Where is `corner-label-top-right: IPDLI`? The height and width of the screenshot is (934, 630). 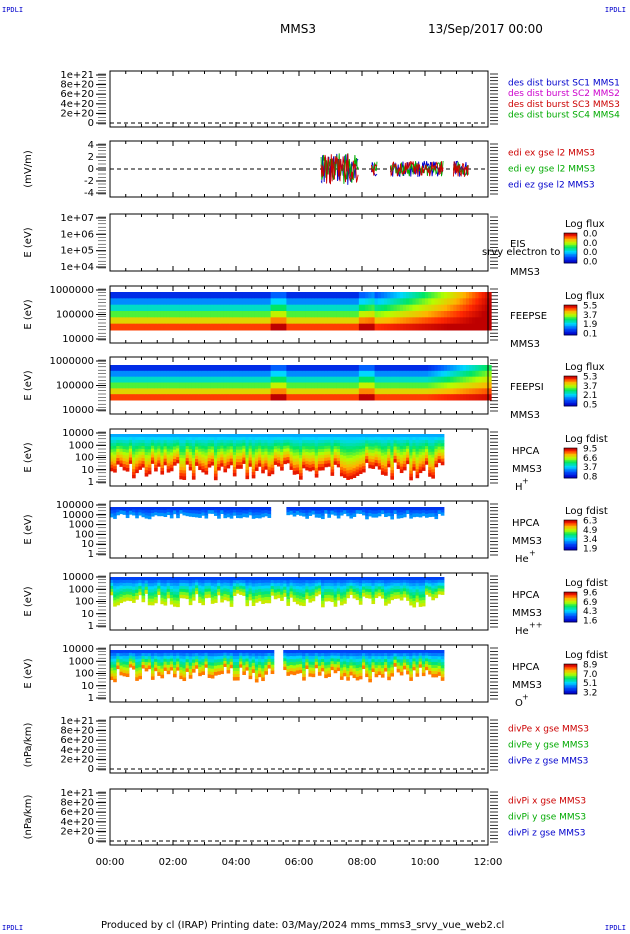 corner-label-top-right: IPDLI is located at coordinates (615, 10).